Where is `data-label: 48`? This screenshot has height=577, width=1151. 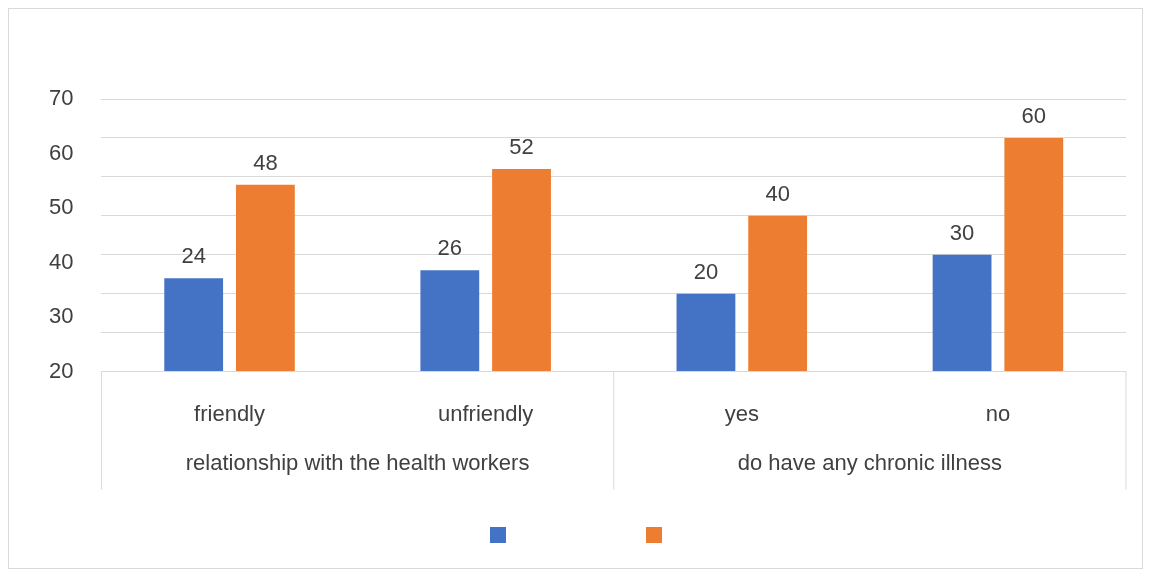 data-label: 48 is located at coordinates (265, 162).